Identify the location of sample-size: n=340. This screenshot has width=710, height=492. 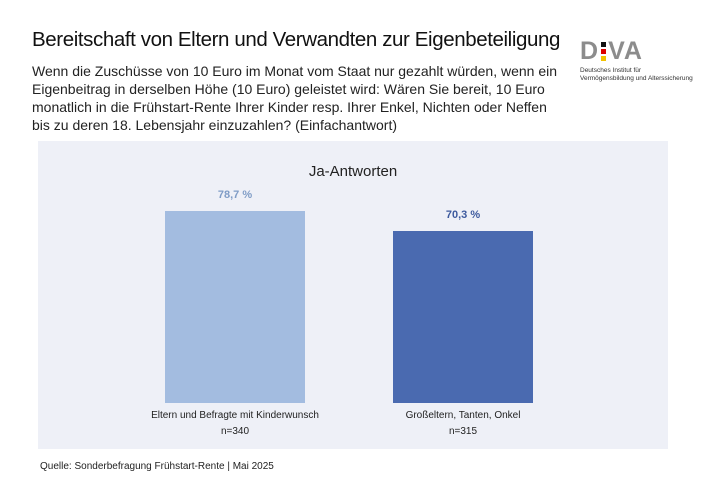
(235, 431).